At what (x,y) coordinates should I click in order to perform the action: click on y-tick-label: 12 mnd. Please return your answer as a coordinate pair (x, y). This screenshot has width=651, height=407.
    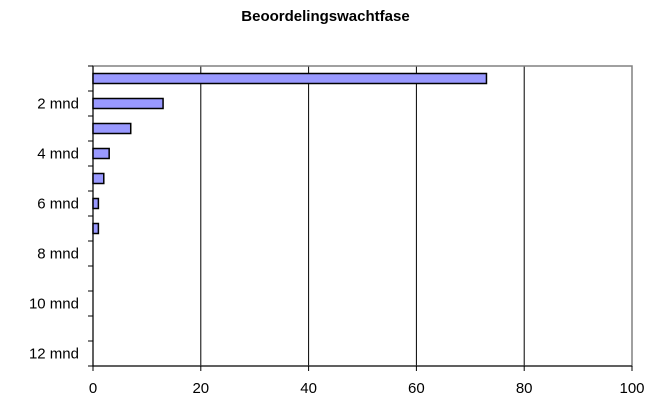
    Looking at the image, I should click on (54, 354).